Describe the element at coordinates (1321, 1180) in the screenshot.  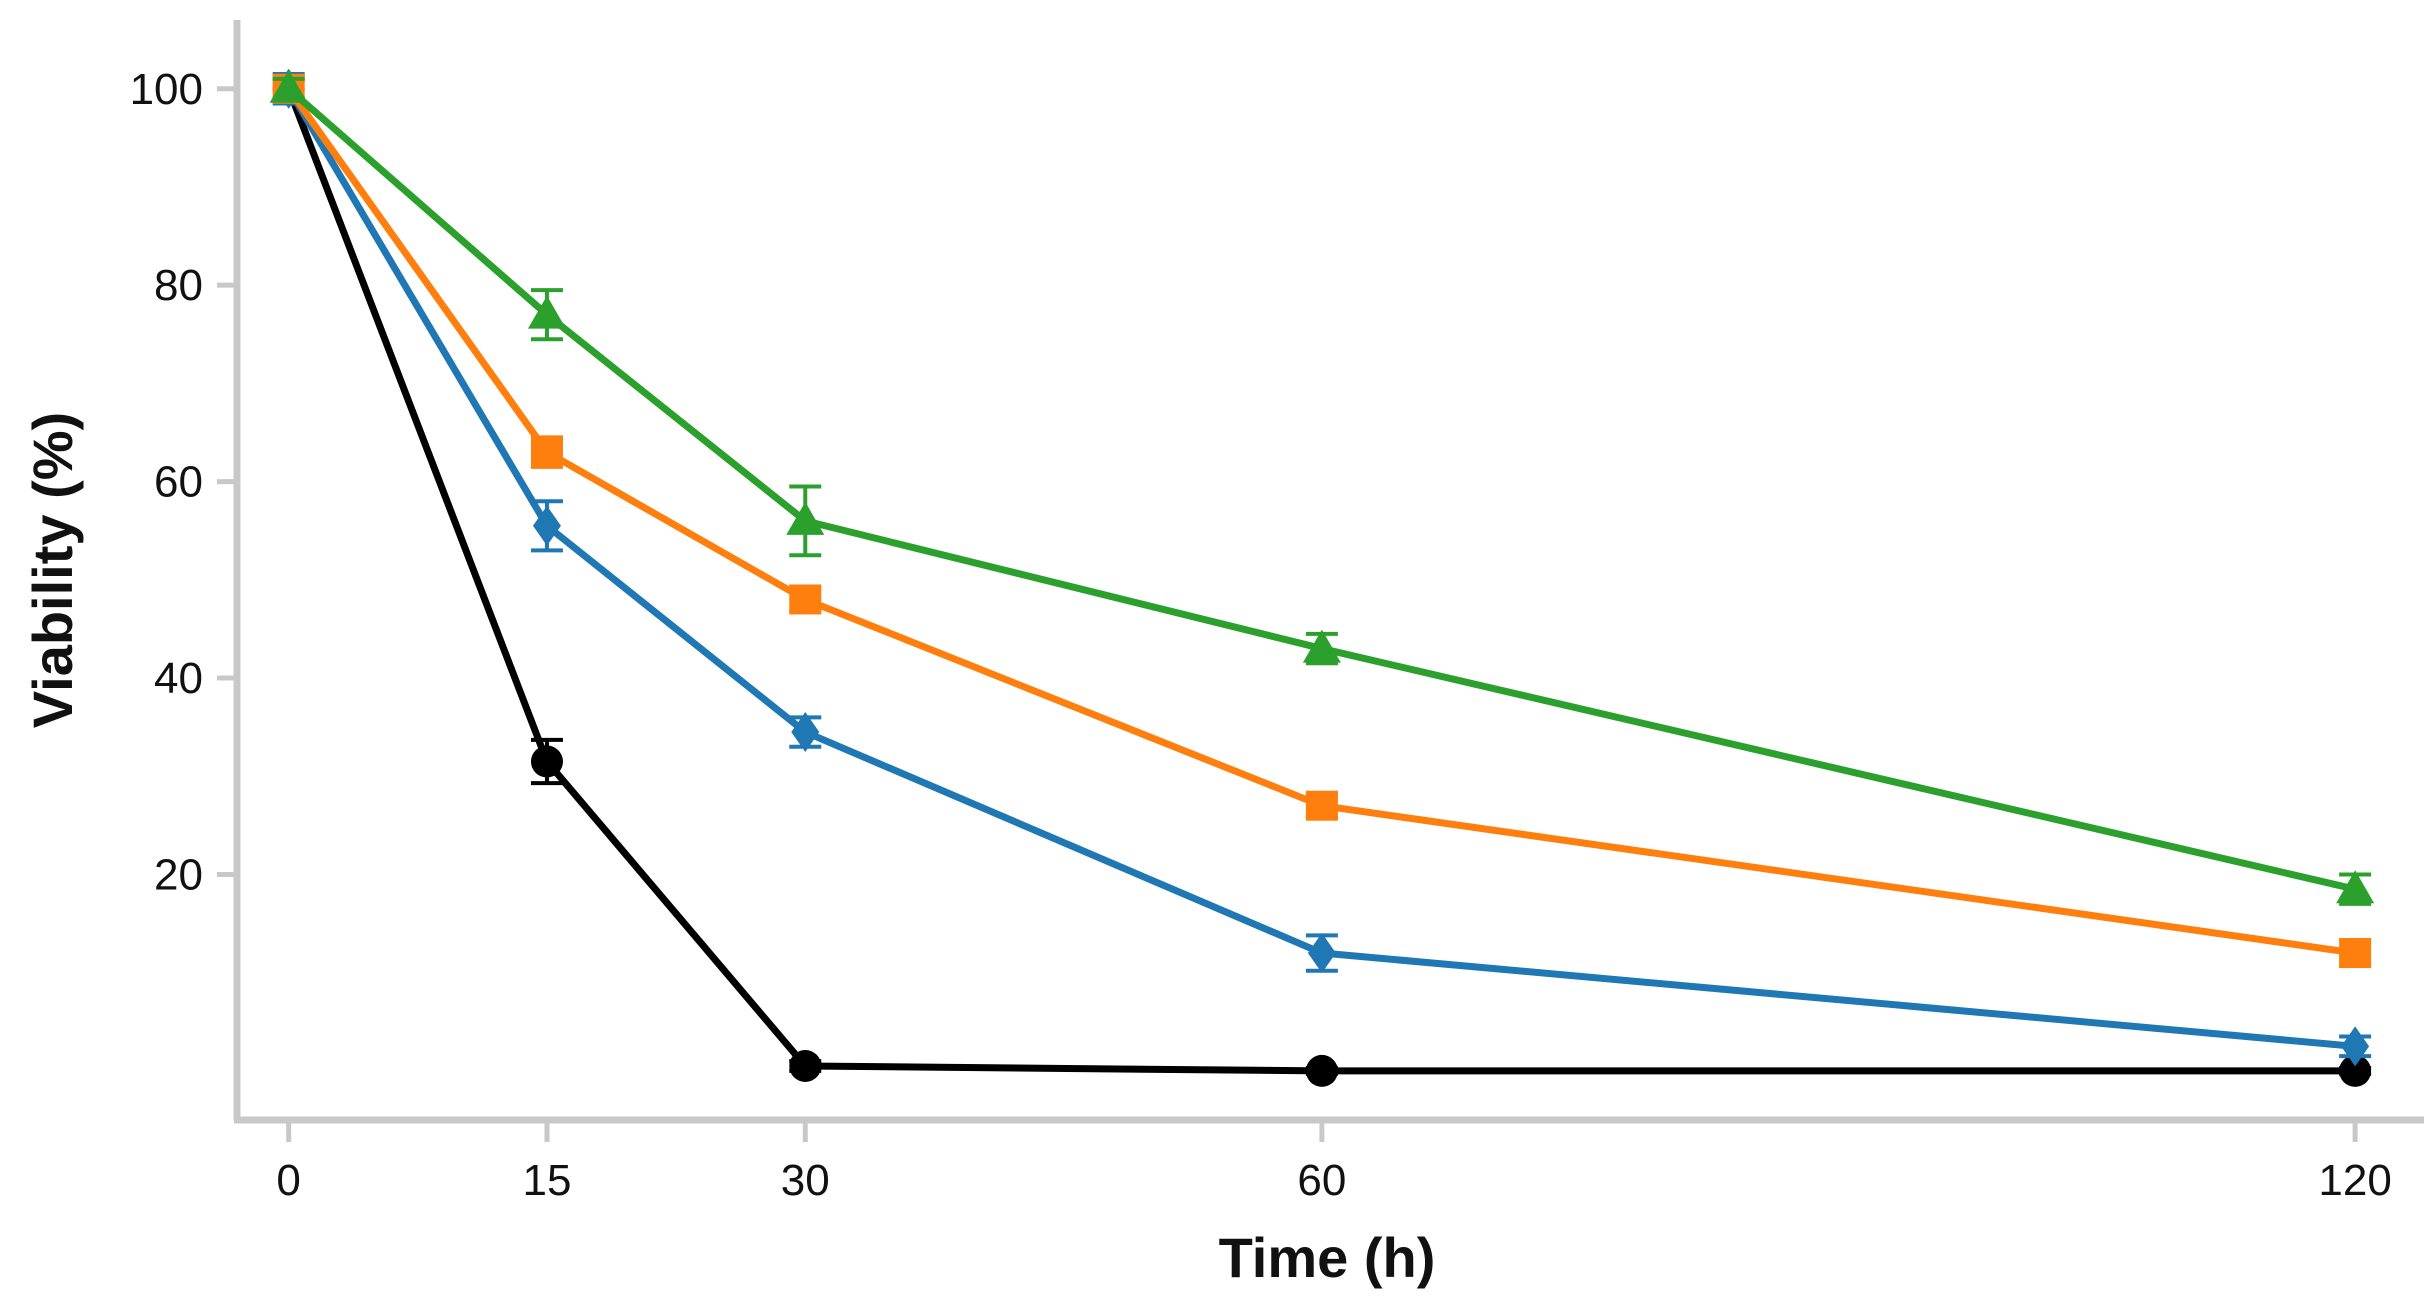
I see `x-tick-label: 60` at that location.